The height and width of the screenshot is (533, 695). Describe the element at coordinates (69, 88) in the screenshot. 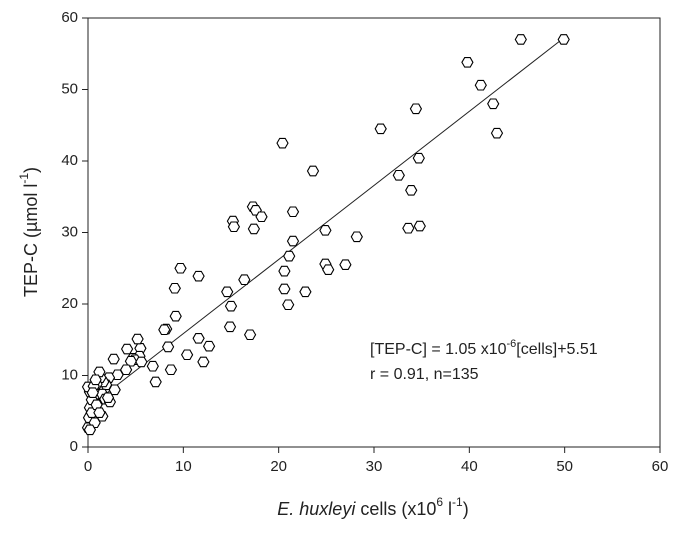

I see `y-tick-label: 50` at that location.